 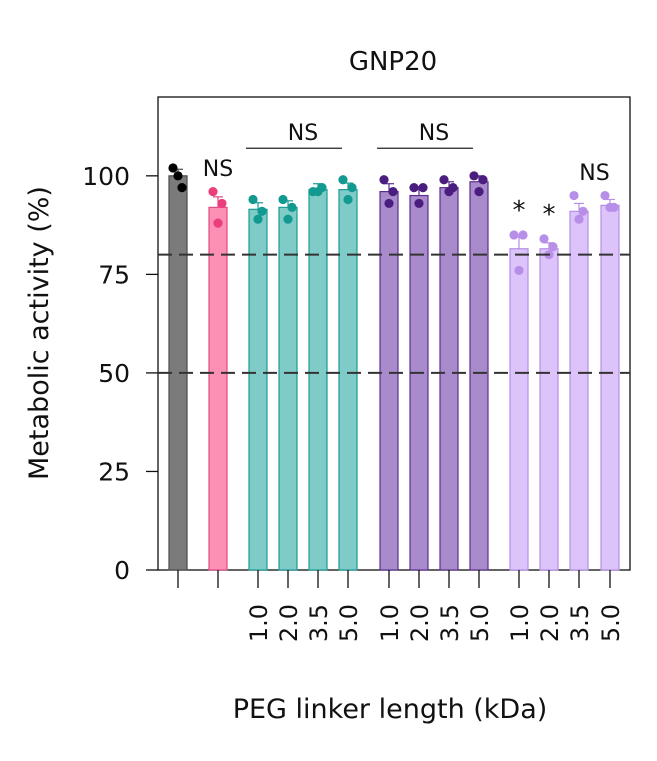 What do you see at coordinates (106, 176) in the screenshot?
I see `y-tick-label: 100` at bounding box center [106, 176].